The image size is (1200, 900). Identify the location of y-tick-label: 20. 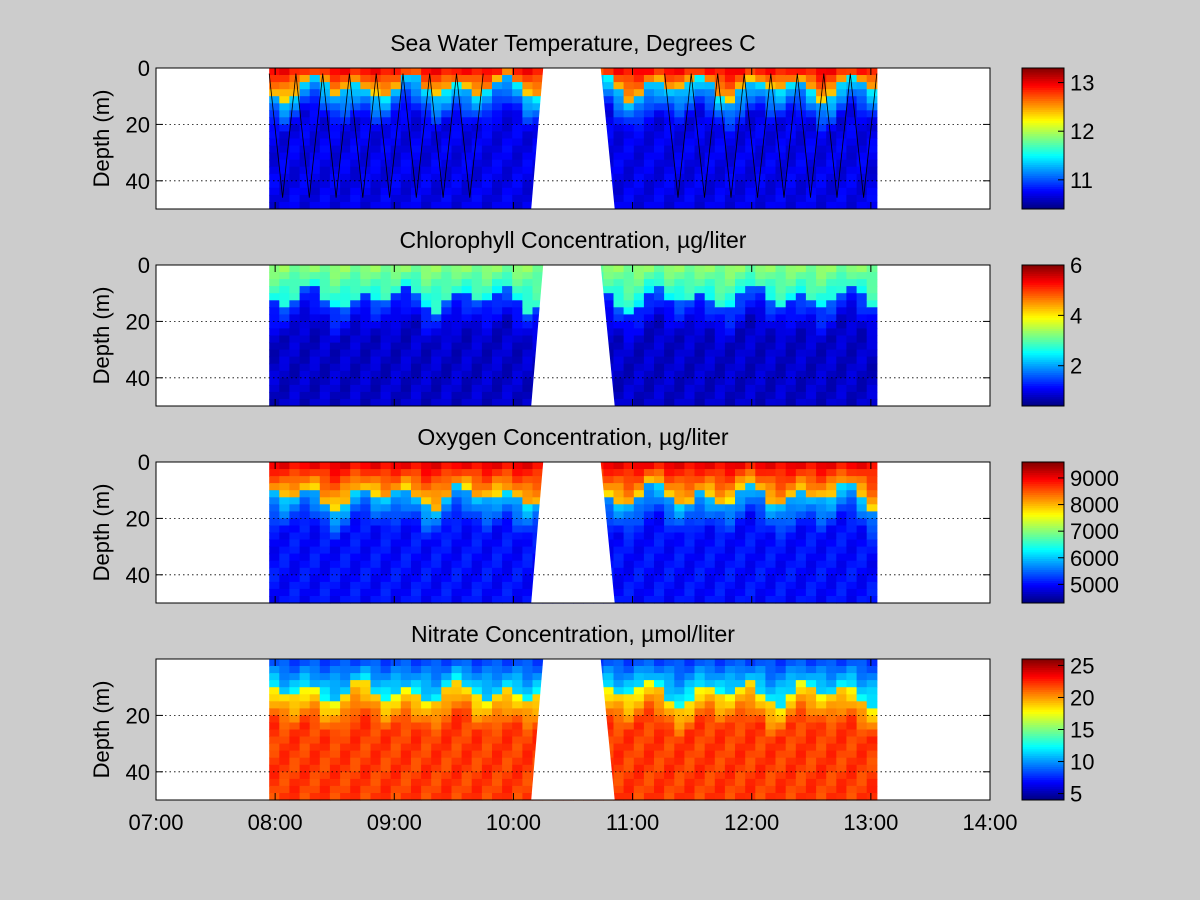
(138, 124).